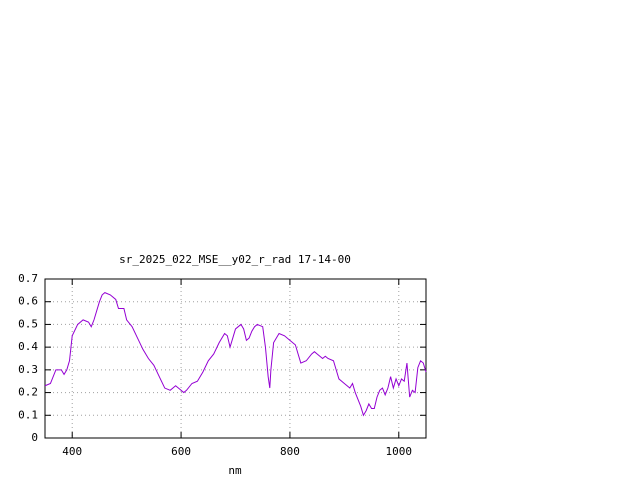  I want to click on y-tick-label: 0.5, so click(28, 323).